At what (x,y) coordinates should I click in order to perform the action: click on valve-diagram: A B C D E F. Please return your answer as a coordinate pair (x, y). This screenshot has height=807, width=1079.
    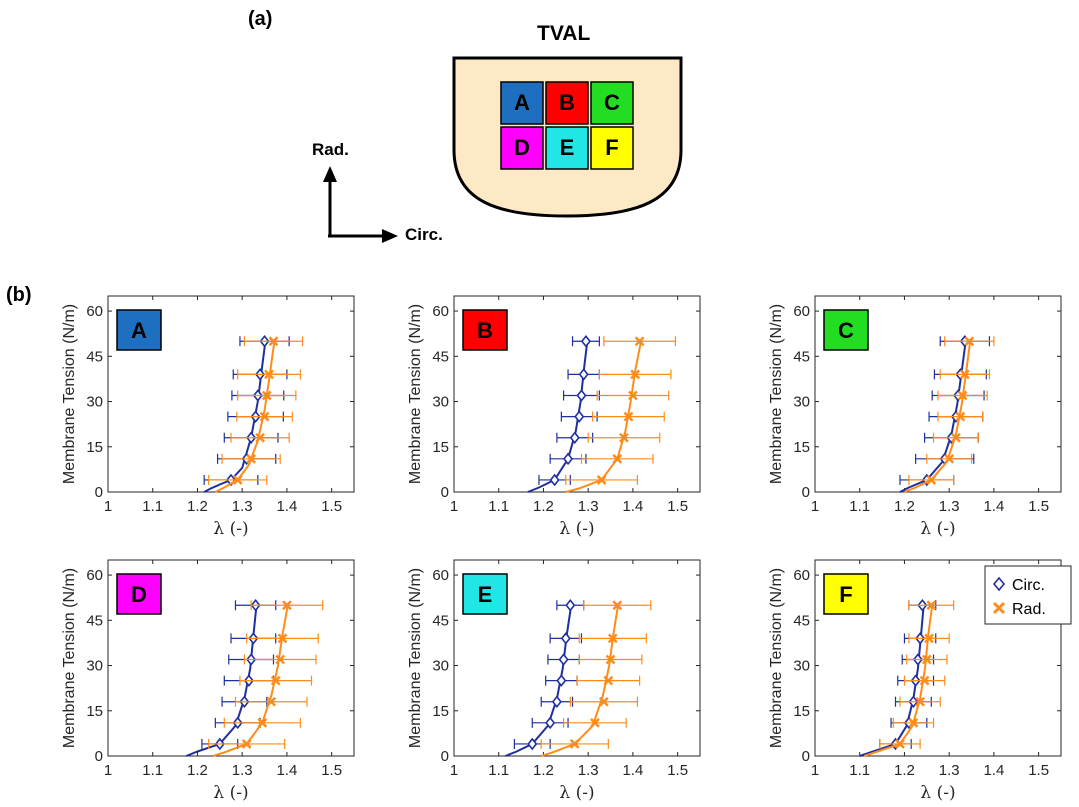
    Looking at the image, I should click on (503, 149).